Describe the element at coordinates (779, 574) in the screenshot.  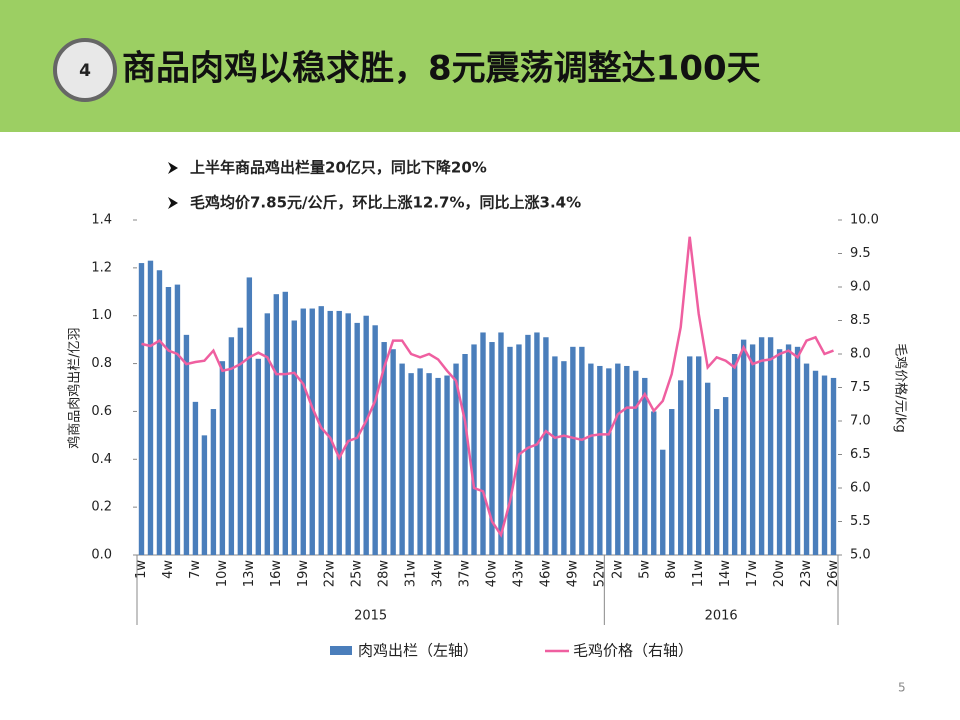
I see `x-tick-label: 20w` at that location.